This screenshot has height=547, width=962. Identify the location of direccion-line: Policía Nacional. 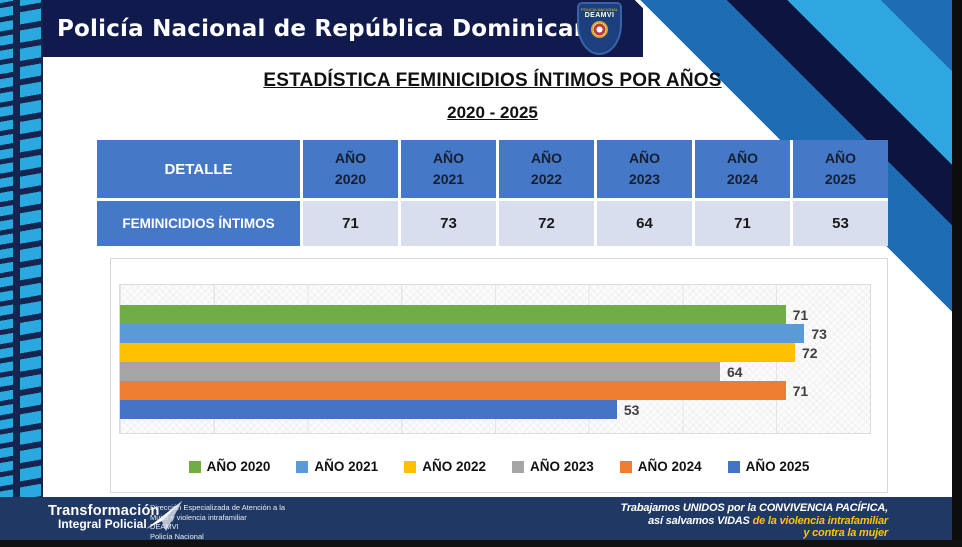
(177, 536).